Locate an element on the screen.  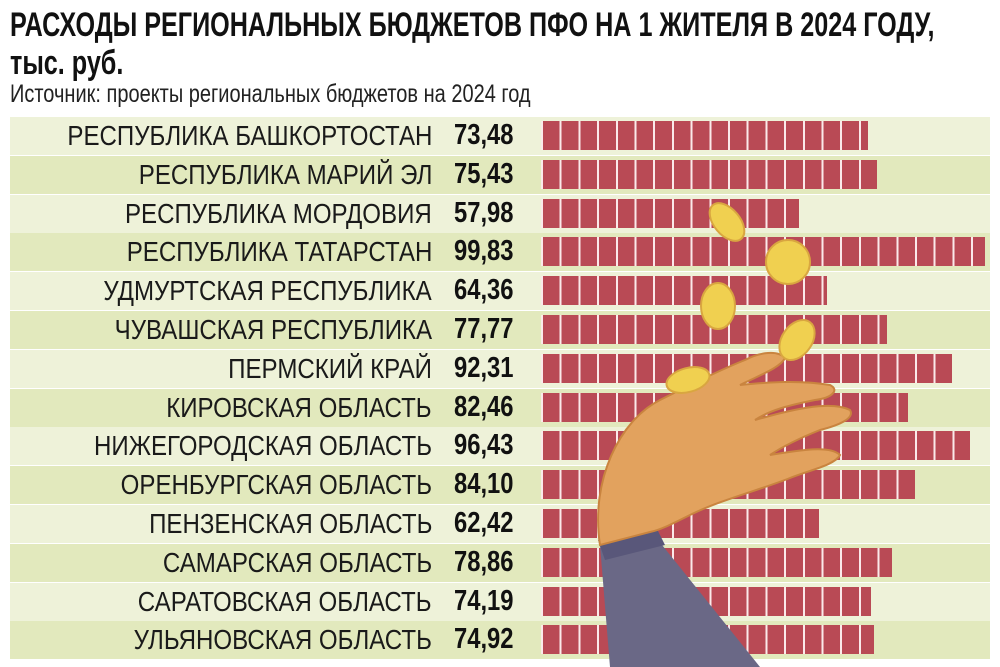
bar-row: КИРОВСКАЯ ОБЛАСТЬ 82,46 is located at coordinates (500, 407).